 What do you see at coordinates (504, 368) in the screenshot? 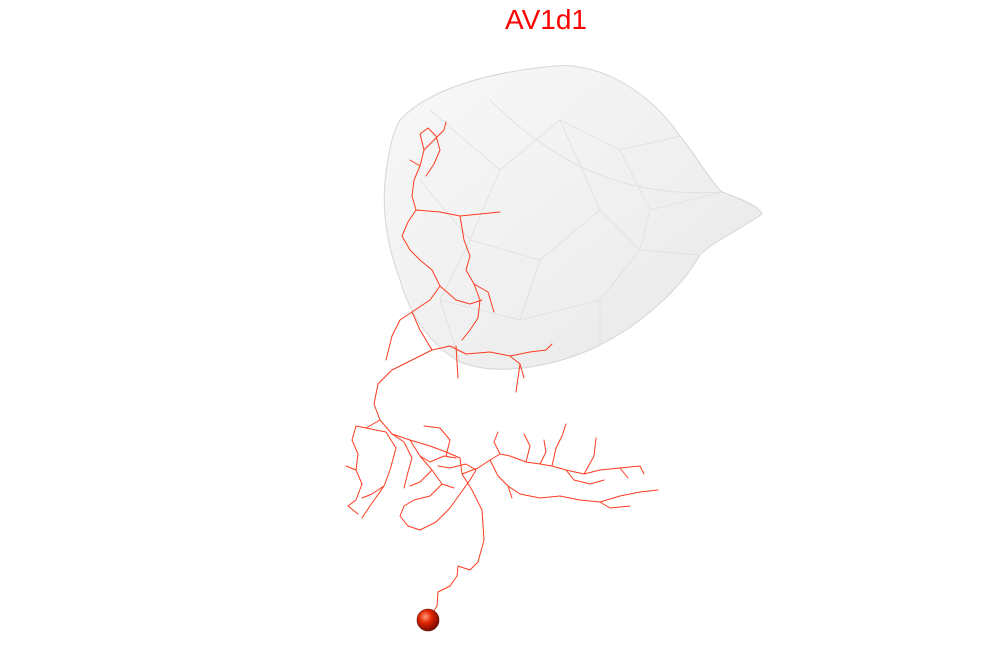
I see `neuron-branch-region-bottom` at bounding box center [504, 368].